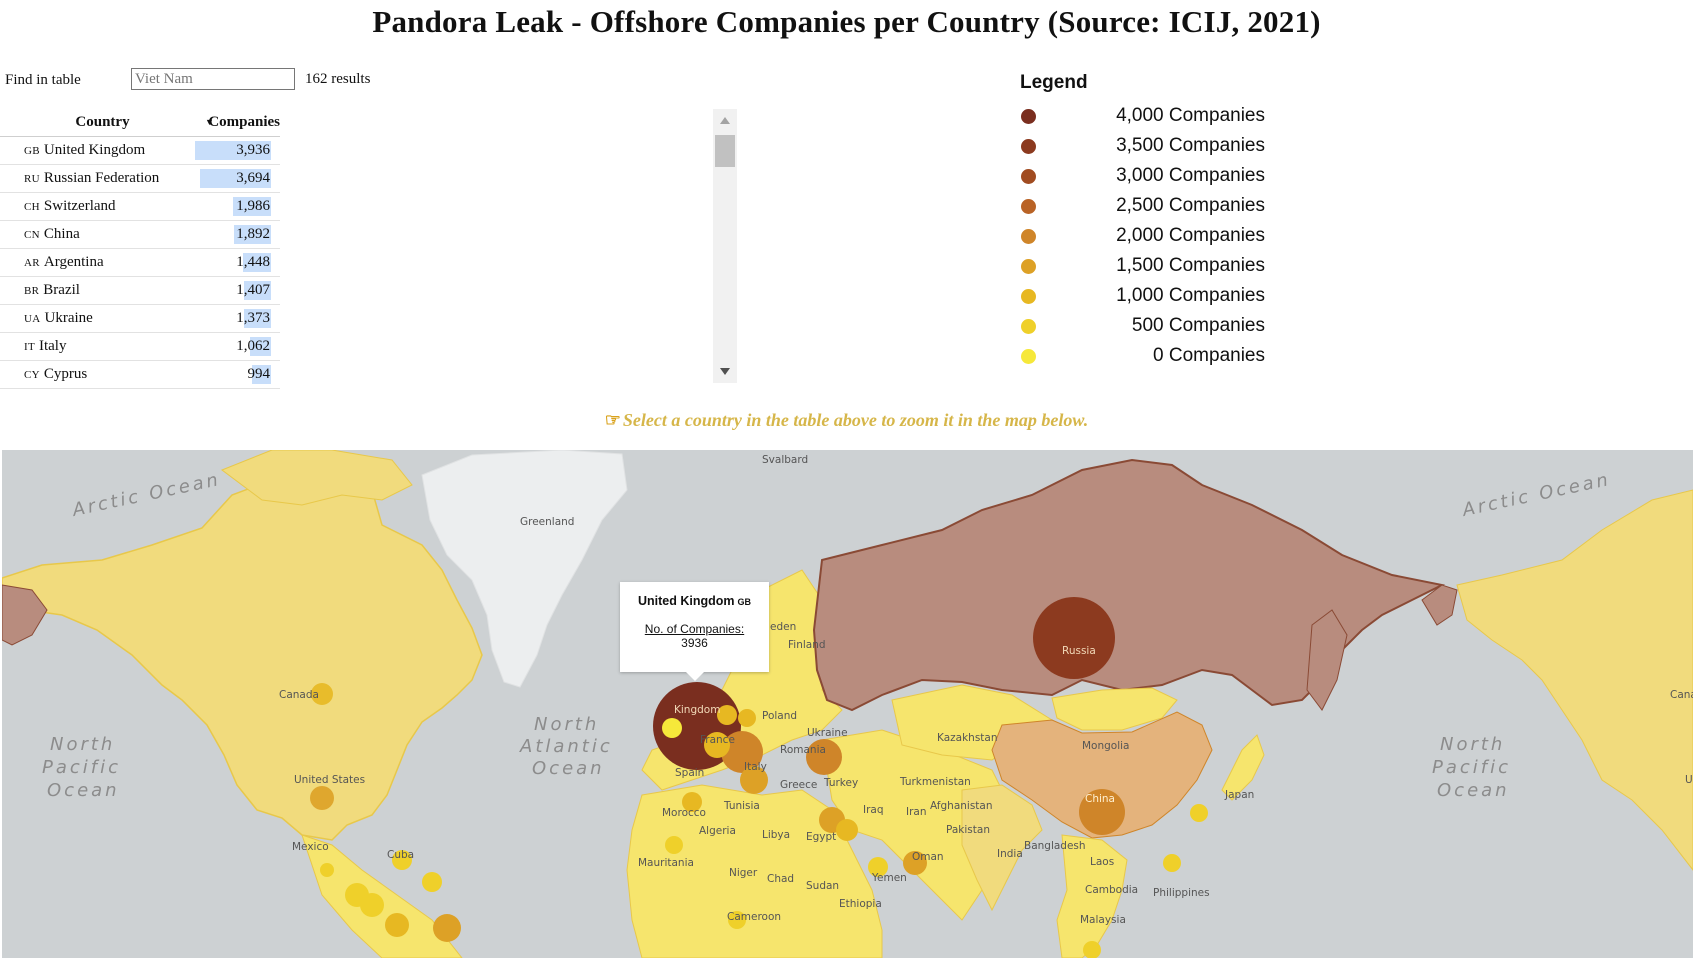  I want to click on bubble-ukraine, so click(824, 757).